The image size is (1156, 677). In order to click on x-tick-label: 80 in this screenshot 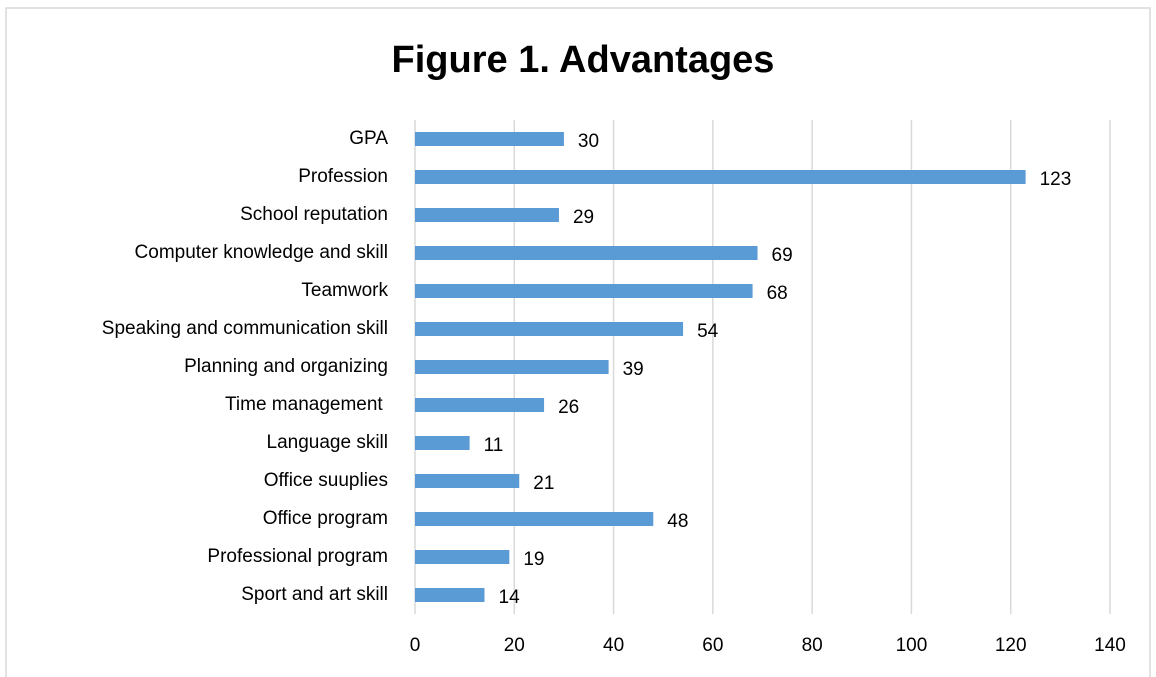, I will do `click(812, 645)`.